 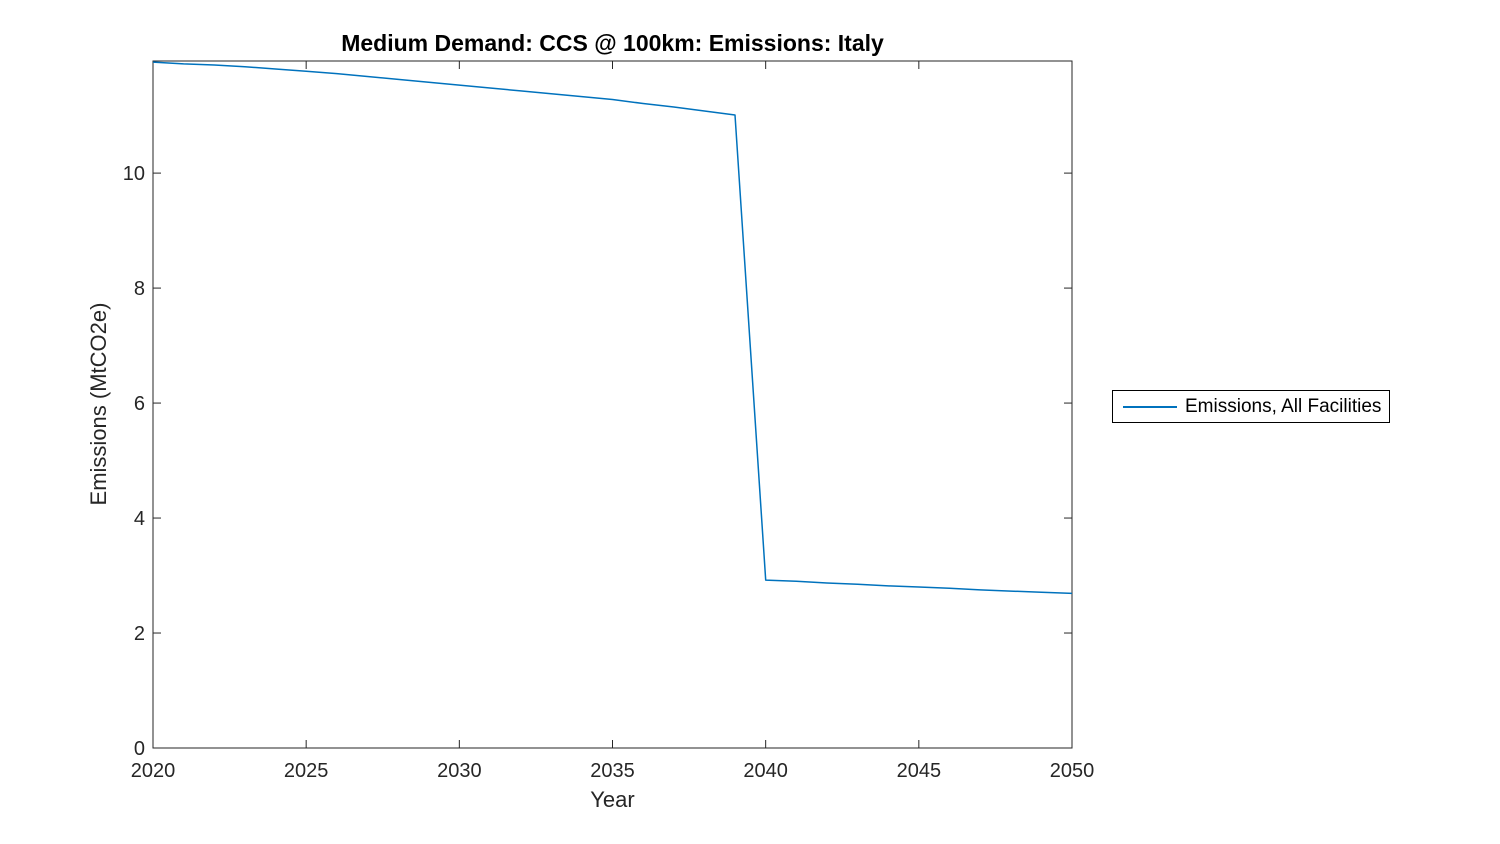 What do you see at coordinates (139, 634) in the screenshot?
I see `svg-text: 2` at bounding box center [139, 634].